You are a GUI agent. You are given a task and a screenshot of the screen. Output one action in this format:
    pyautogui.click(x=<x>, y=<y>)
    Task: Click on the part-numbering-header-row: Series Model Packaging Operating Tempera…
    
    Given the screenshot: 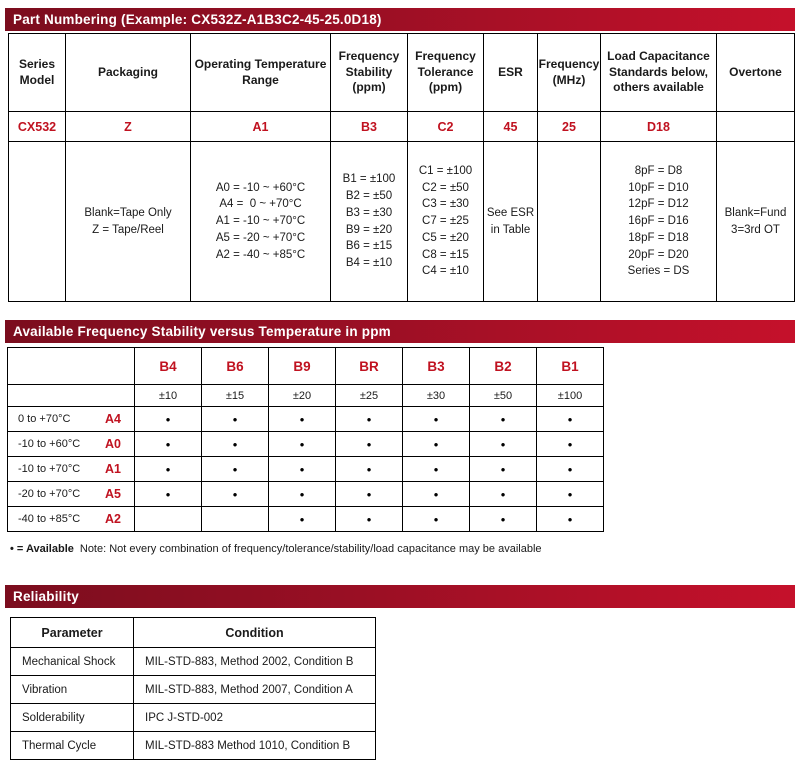 What is the action you would take?
    pyautogui.click(x=401, y=72)
    